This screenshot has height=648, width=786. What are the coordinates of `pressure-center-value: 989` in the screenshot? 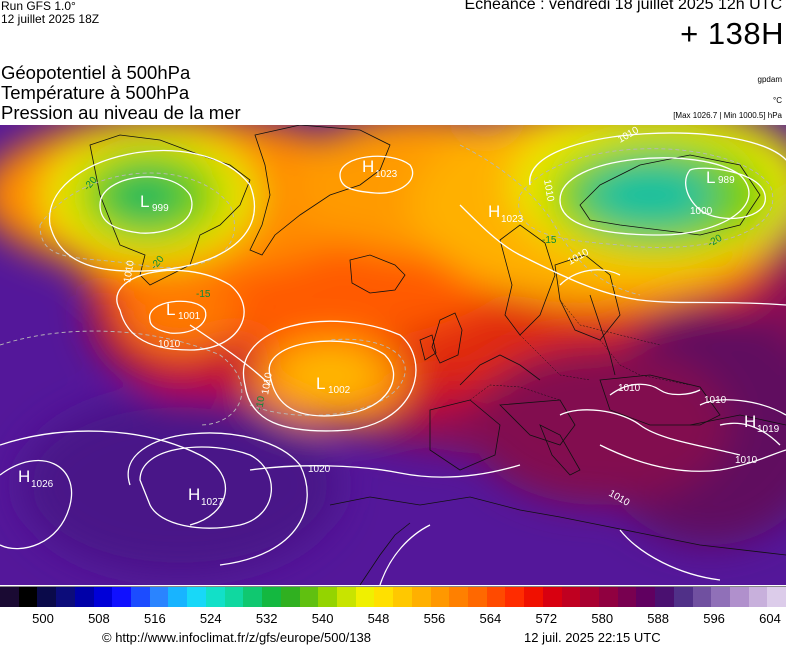 It's located at (726, 180).